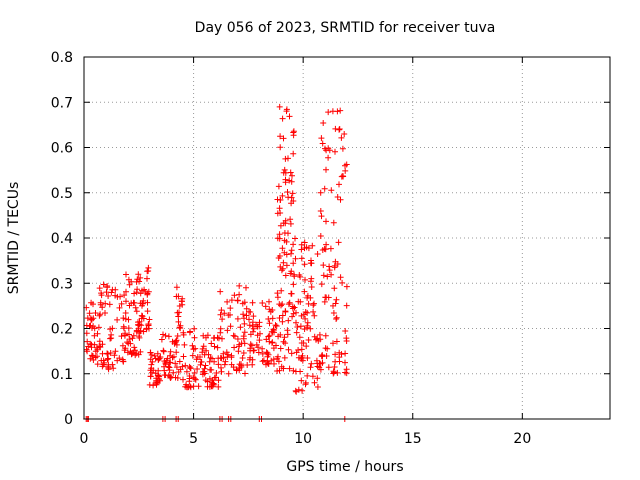 The width and height of the screenshot is (640, 480). Describe the element at coordinates (62, 239) in the screenshot. I see `y-tick-labels: 0 0.1 0.2 0.3 0.4 0.5 0.6 0.7 0.8` at that location.